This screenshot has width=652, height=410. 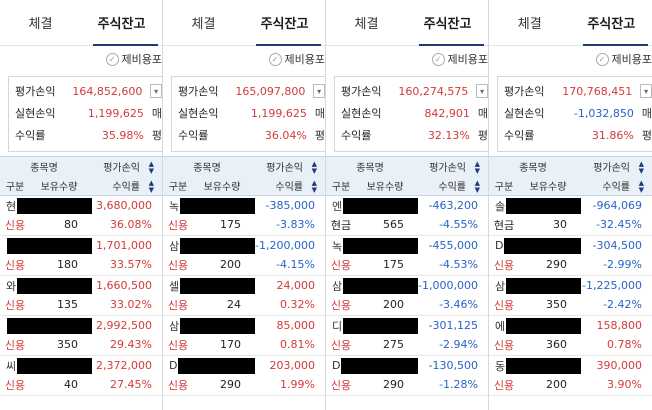 I want to click on table-row: 에 158,800 신용 360 0.78%, so click(x=570, y=336).